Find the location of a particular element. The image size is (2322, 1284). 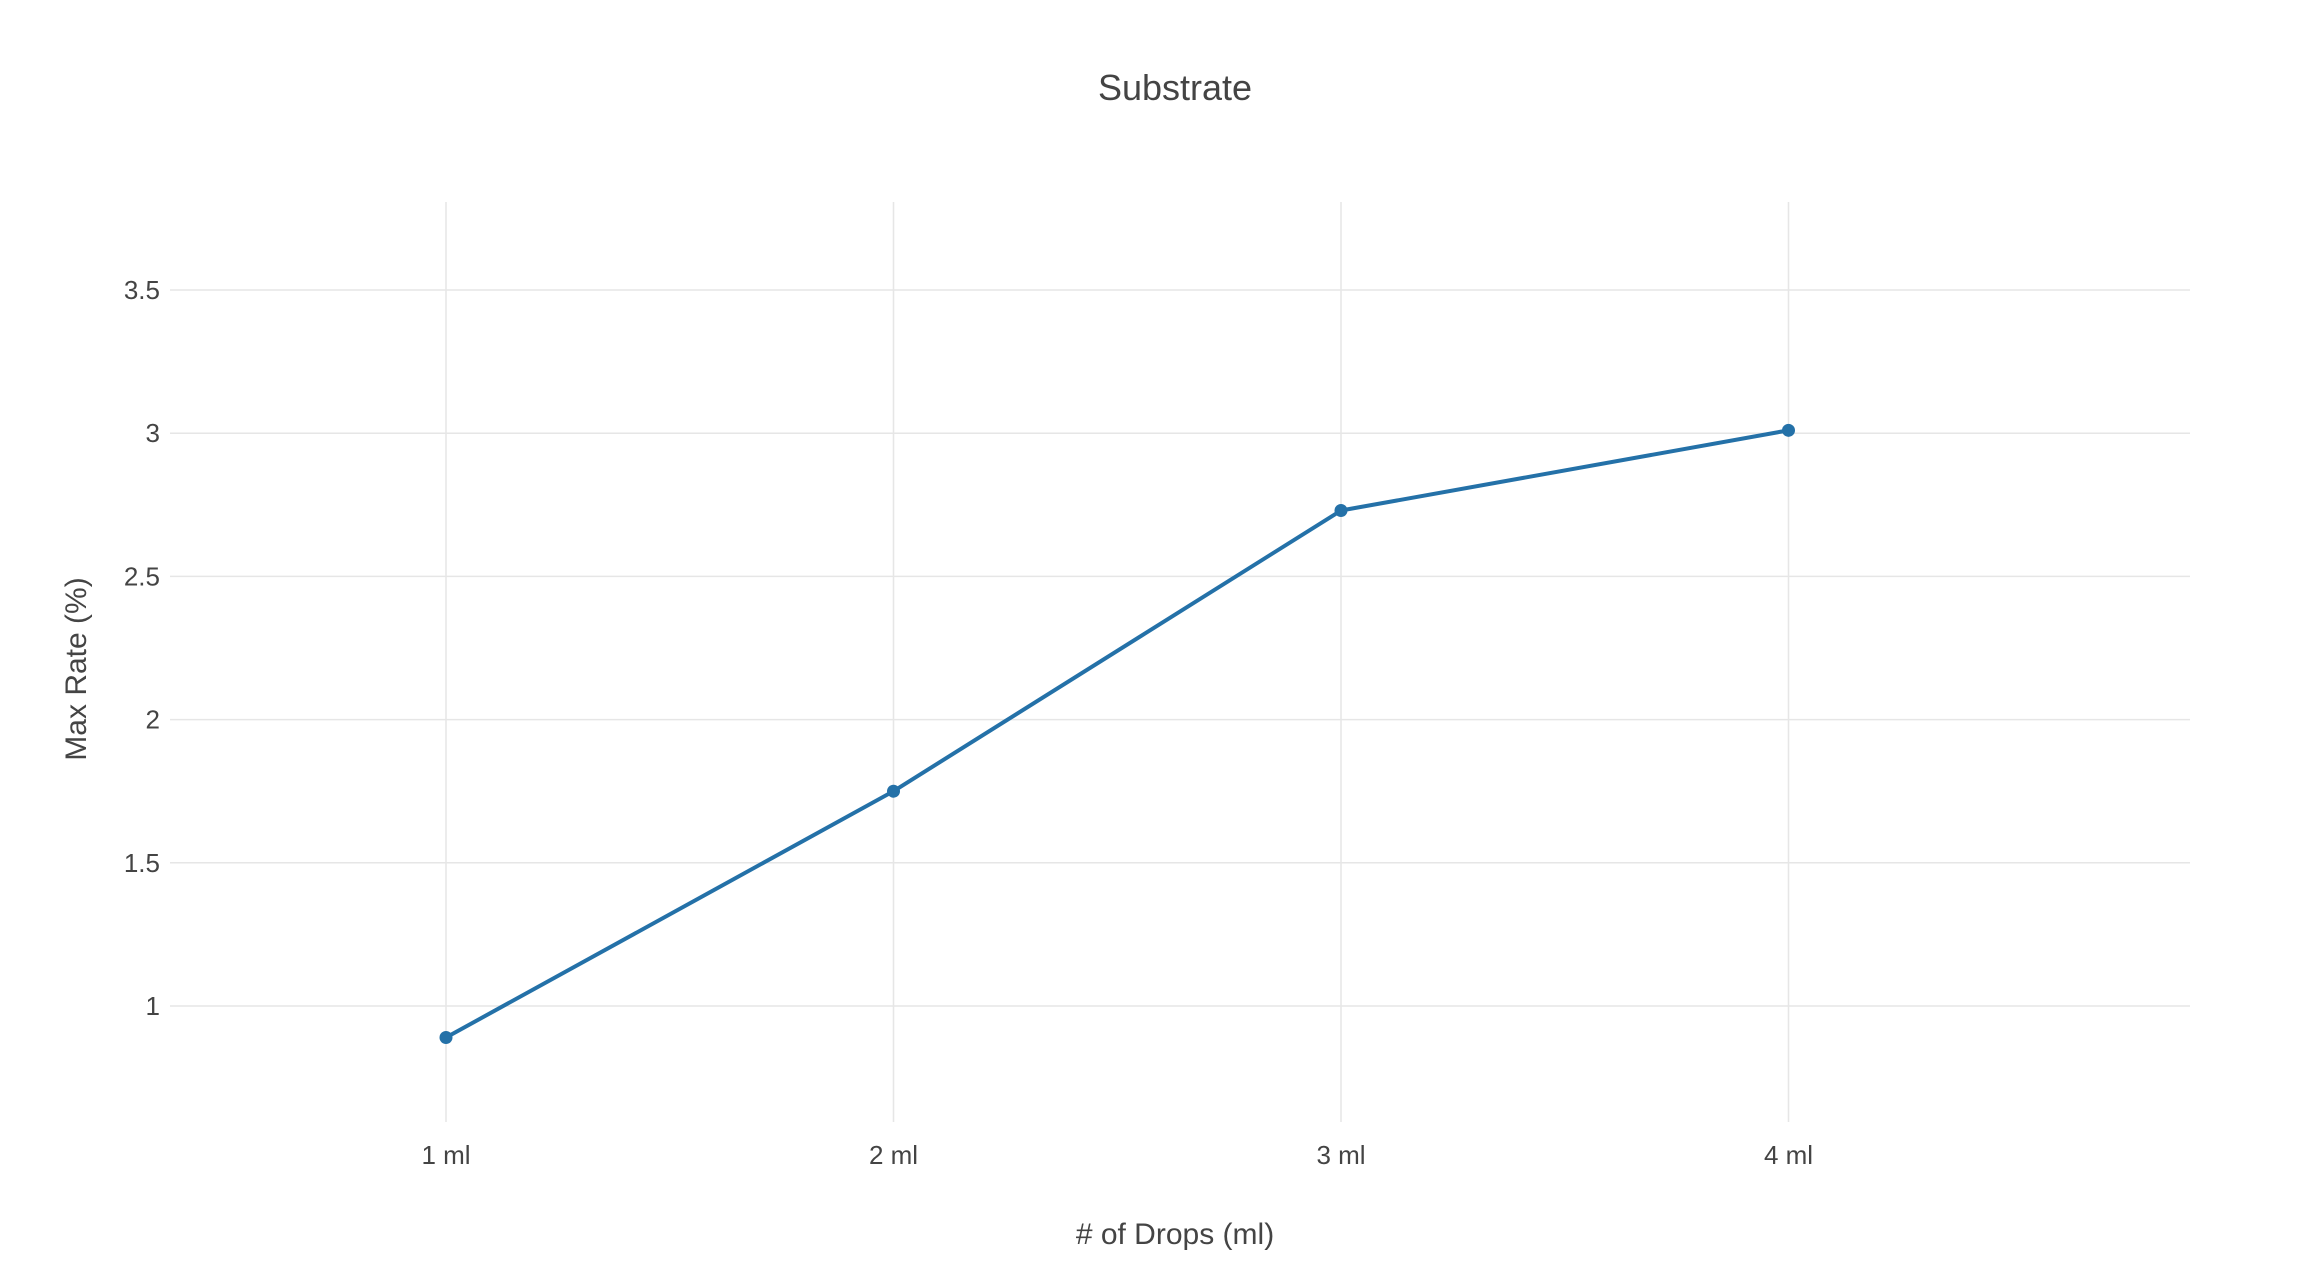

x-axis-title: # of Drops (ml) is located at coordinates (1175, 1234).